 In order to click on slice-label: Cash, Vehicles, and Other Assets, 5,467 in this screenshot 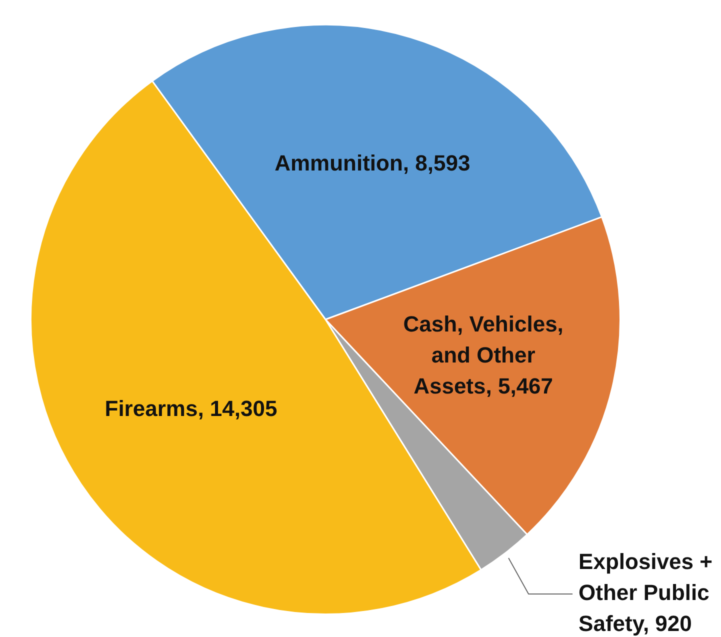, I will do `click(483, 355)`.